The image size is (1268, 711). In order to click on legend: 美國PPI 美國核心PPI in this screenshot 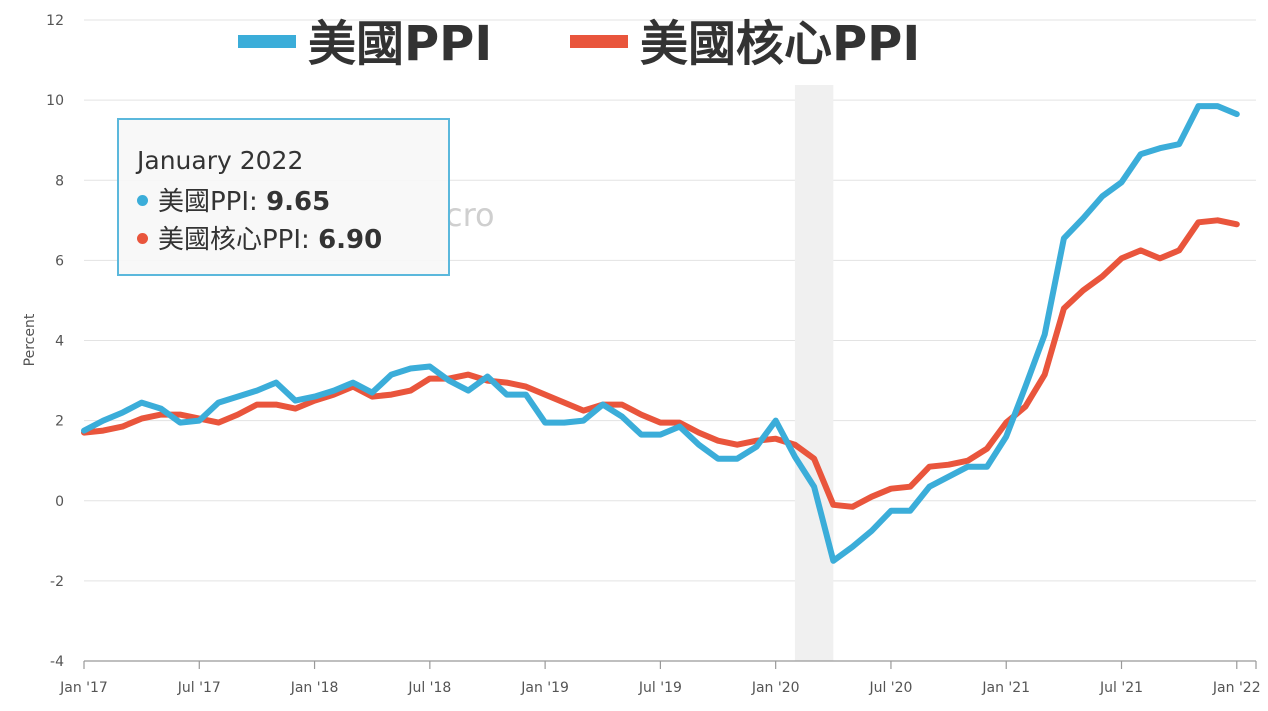, I will do `click(579, 44)`.